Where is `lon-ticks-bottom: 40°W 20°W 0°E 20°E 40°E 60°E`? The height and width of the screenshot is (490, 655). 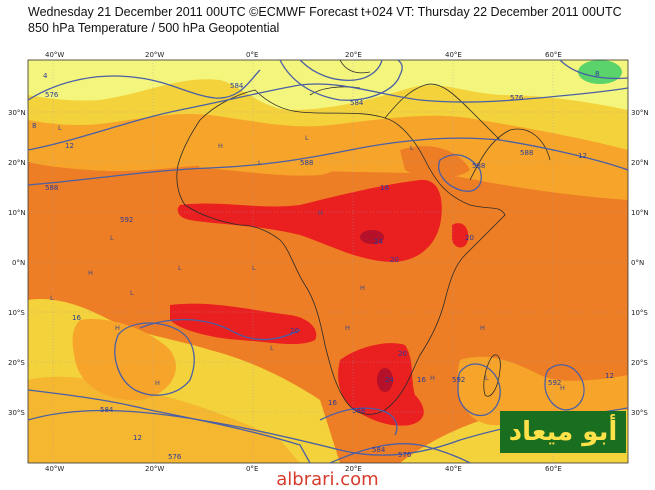 lon-ticks-bottom: 40°W 20°W 0°E 20°E 40°E 60°E is located at coordinates (303, 469).